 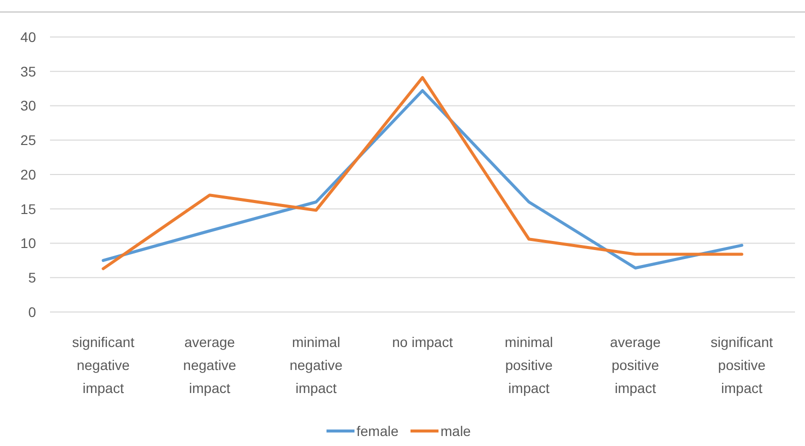 What do you see at coordinates (422, 342) in the screenshot?
I see `x-tick-label: no impact` at bounding box center [422, 342].